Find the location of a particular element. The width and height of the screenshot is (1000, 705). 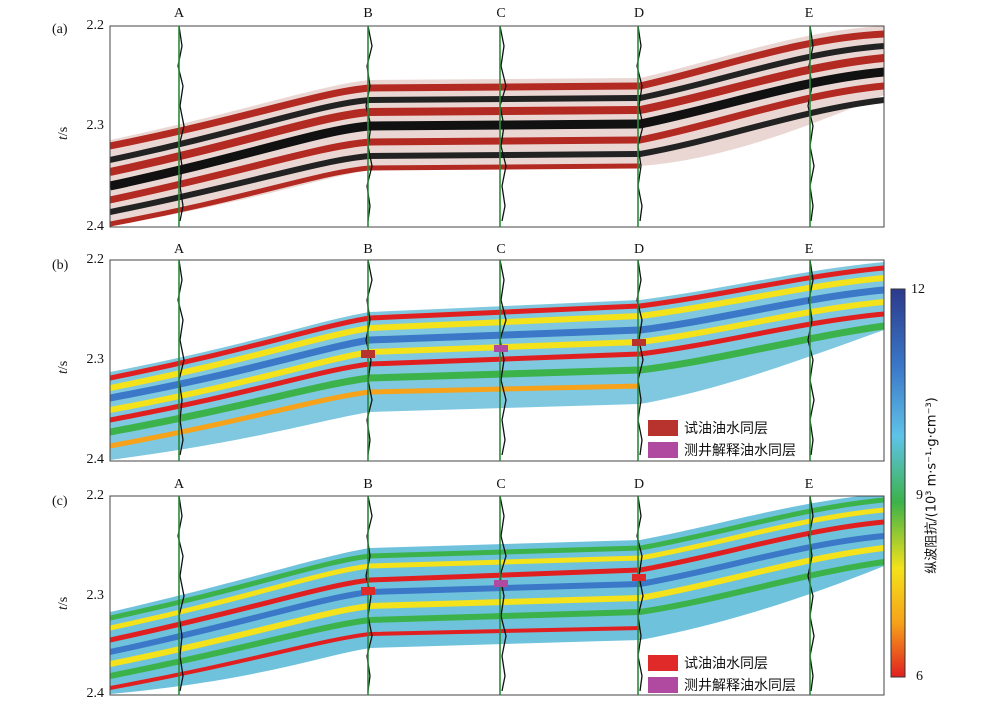

legend-c-swatch-test is located at coordinates (663, 663).